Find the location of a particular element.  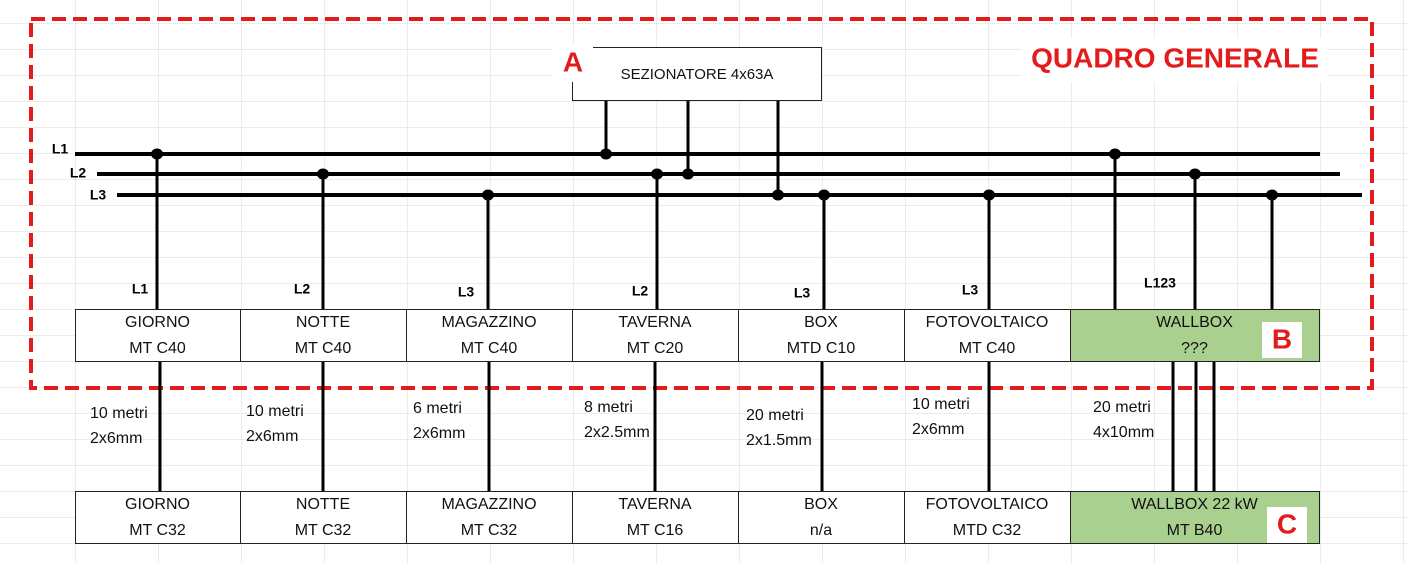

sub-text: n/a is located at coordinates (821, 530).